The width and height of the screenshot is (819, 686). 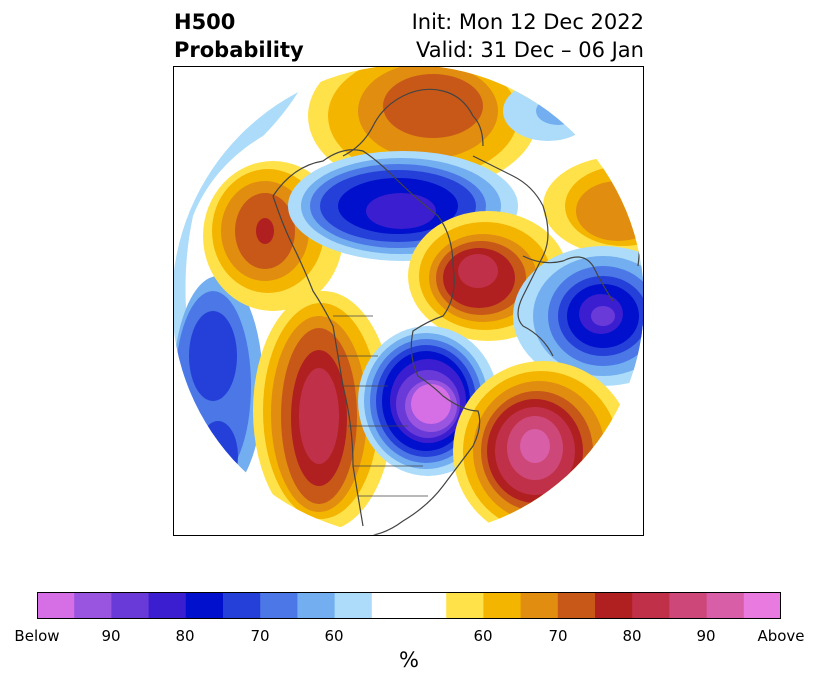 What do you see at coordinates (781, 636) in the screenshot?
I see `colorbar-tick-label: Above` at bounding box center [781, 636].